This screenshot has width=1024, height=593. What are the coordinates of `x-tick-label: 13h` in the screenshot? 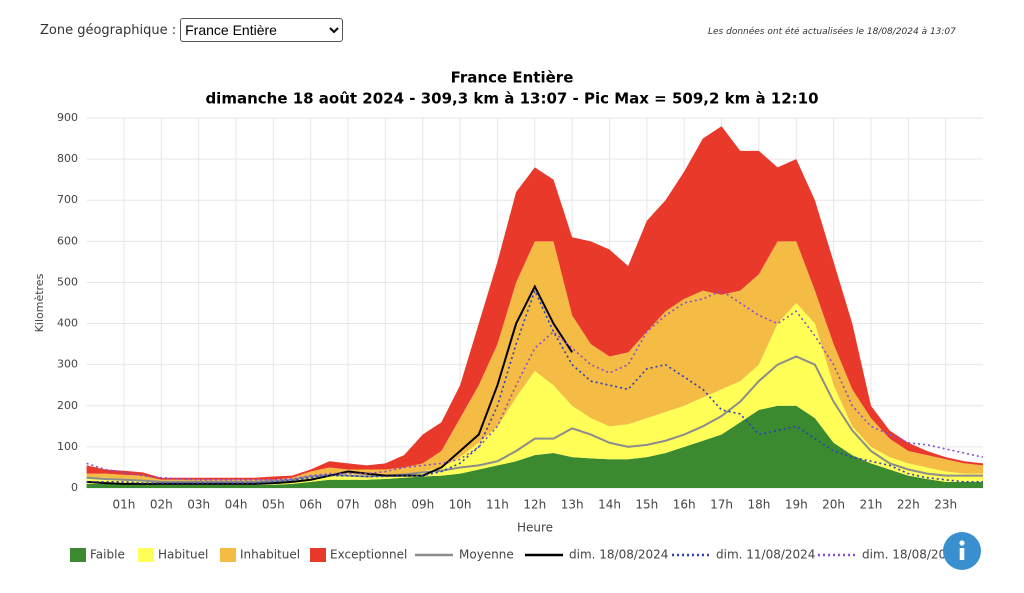 It's located at (572, 505).